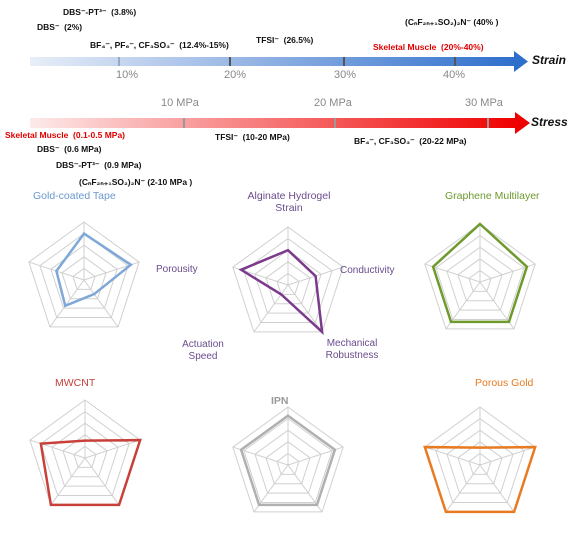 The width and height of the screenshot is (582, 534). I want to click on radar-alginate-hydrogel, so click(288, 281).